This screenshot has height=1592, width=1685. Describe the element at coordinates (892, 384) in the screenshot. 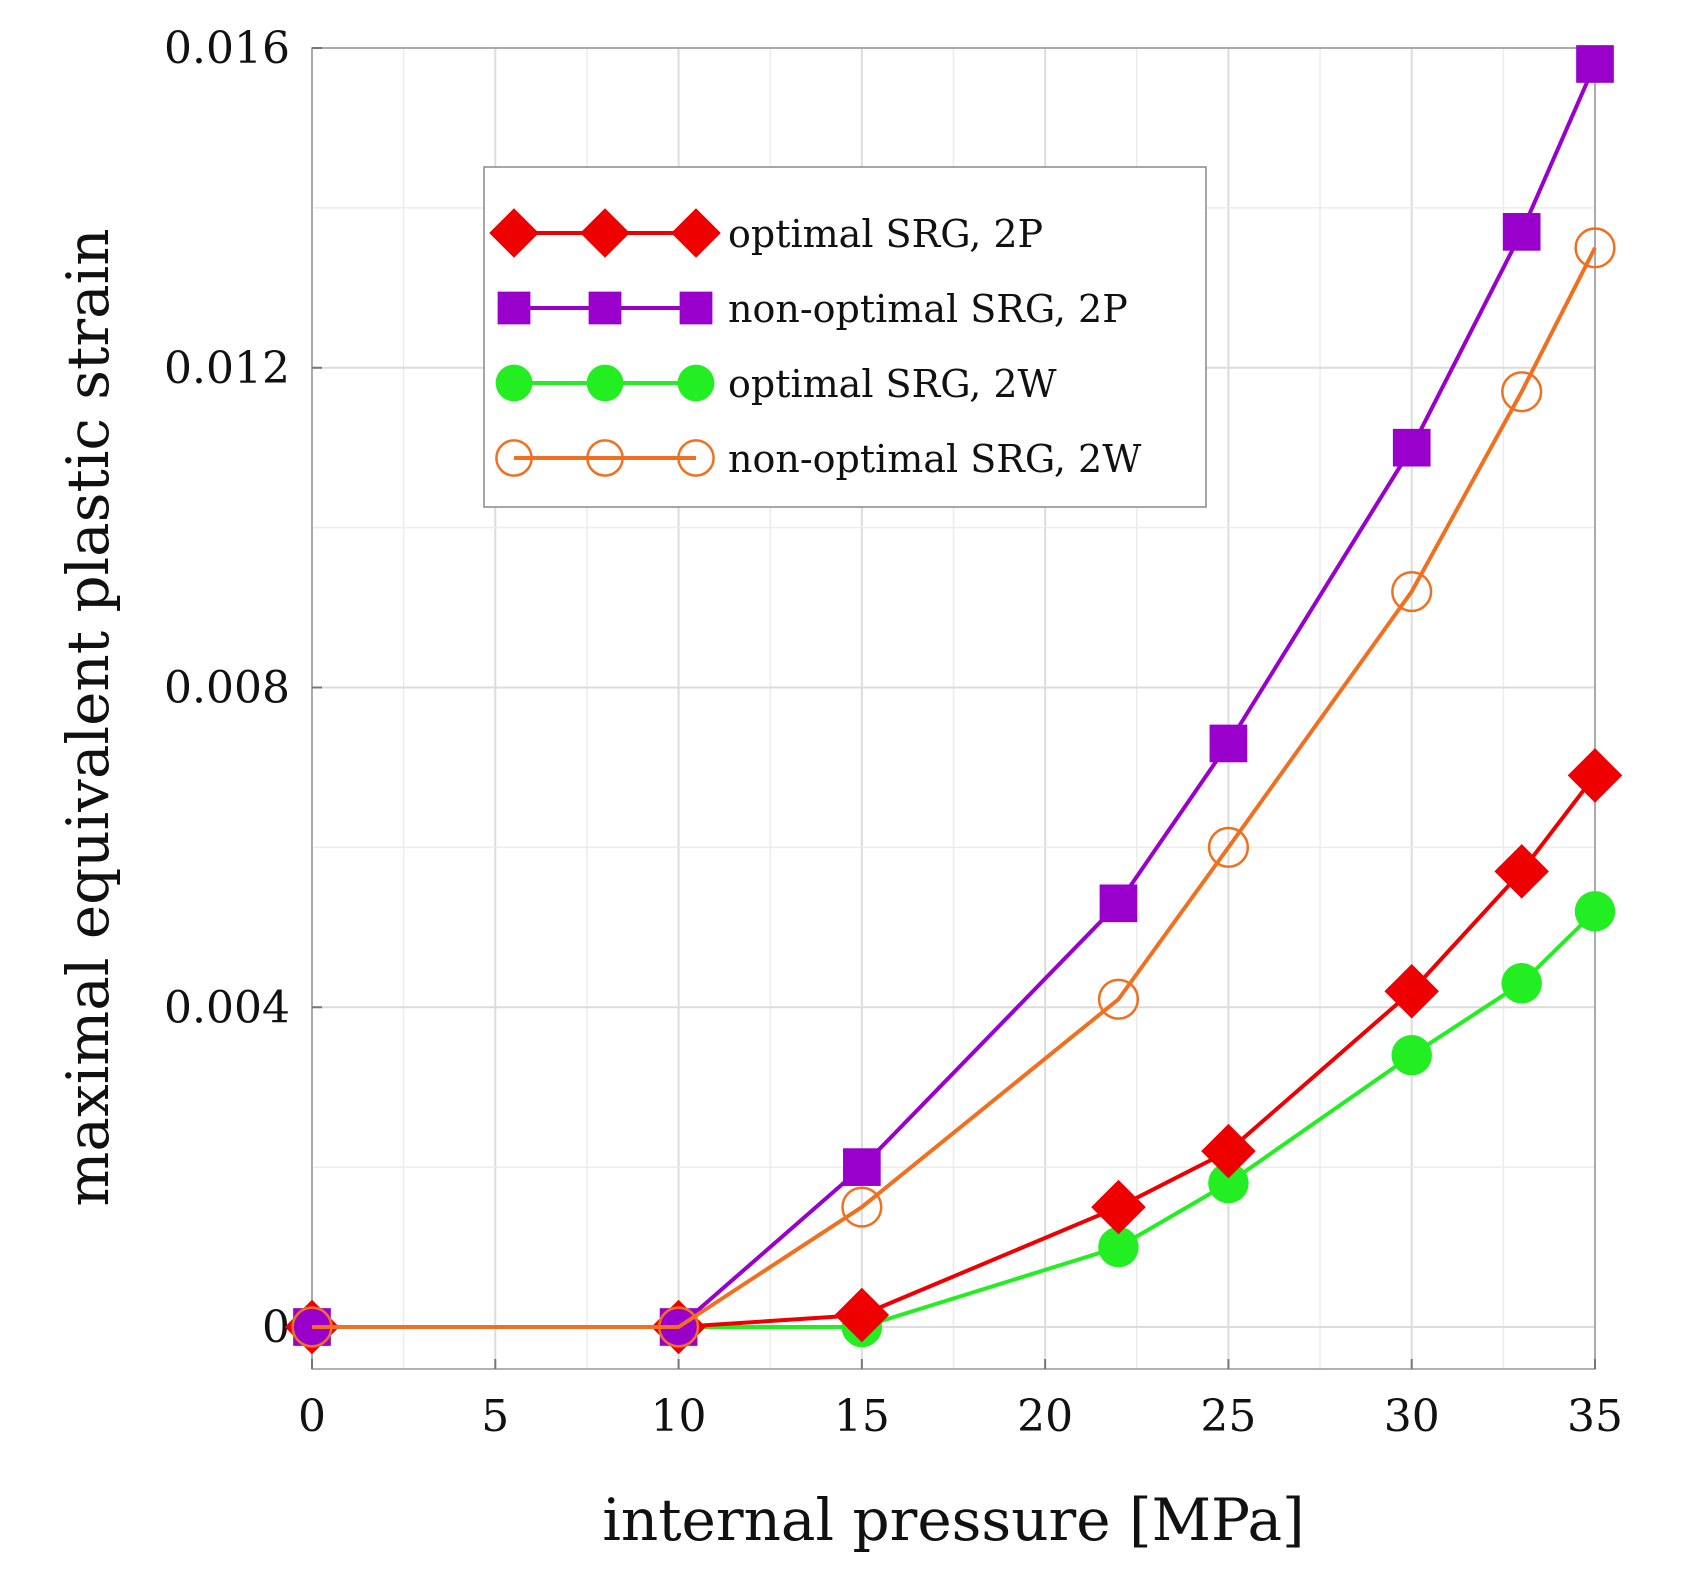

I see `legend-label: optimal SRG, 2W` at that location.